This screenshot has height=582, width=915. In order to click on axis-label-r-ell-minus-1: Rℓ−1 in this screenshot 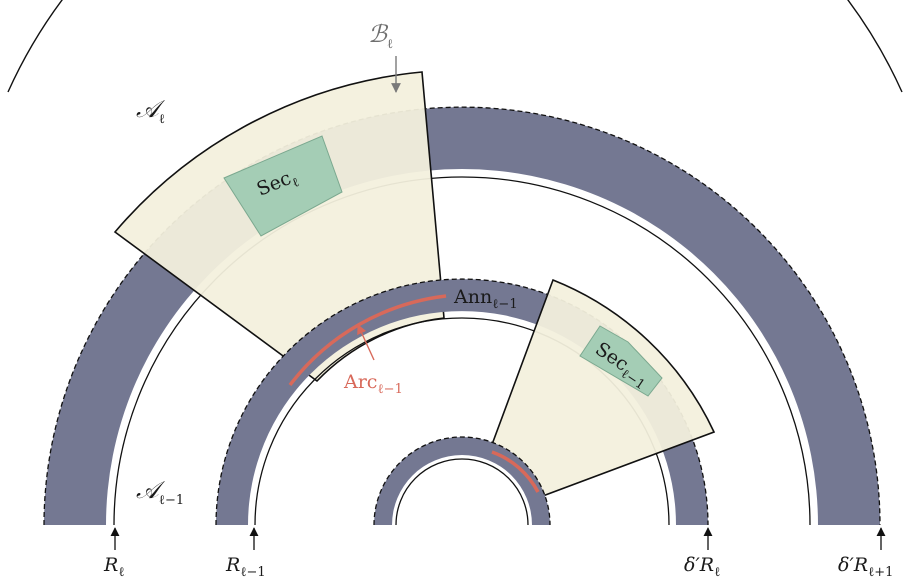, I will do `click(245, 567)`.